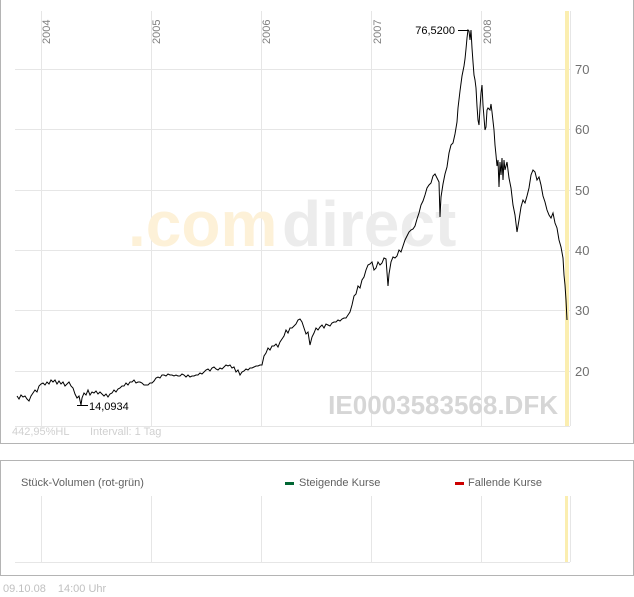 The height and width of the screenshot is (597, 634). Describe the element at coordinates (435, 31) in the screenshot. I see `max-value-label: 76,5200` at that location.